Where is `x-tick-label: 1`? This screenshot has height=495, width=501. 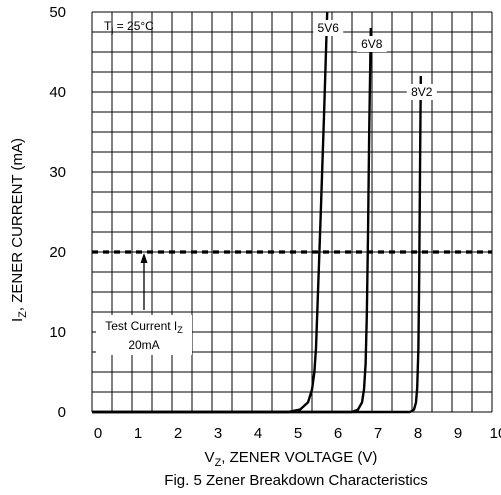 x-tick-label: 1 is located at coordinates (138, 433).